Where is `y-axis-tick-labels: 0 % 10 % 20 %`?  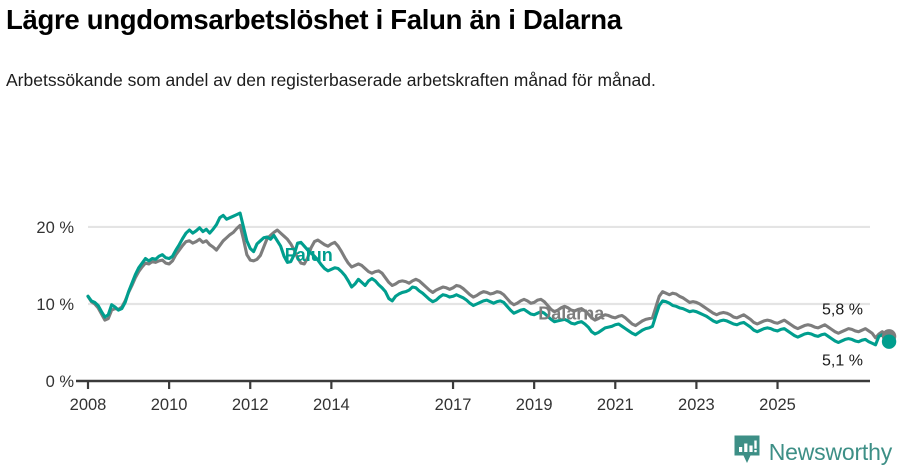 y-axis-tick-labels: 0 % 10 % 20 % is located at coordinates (55, 305).